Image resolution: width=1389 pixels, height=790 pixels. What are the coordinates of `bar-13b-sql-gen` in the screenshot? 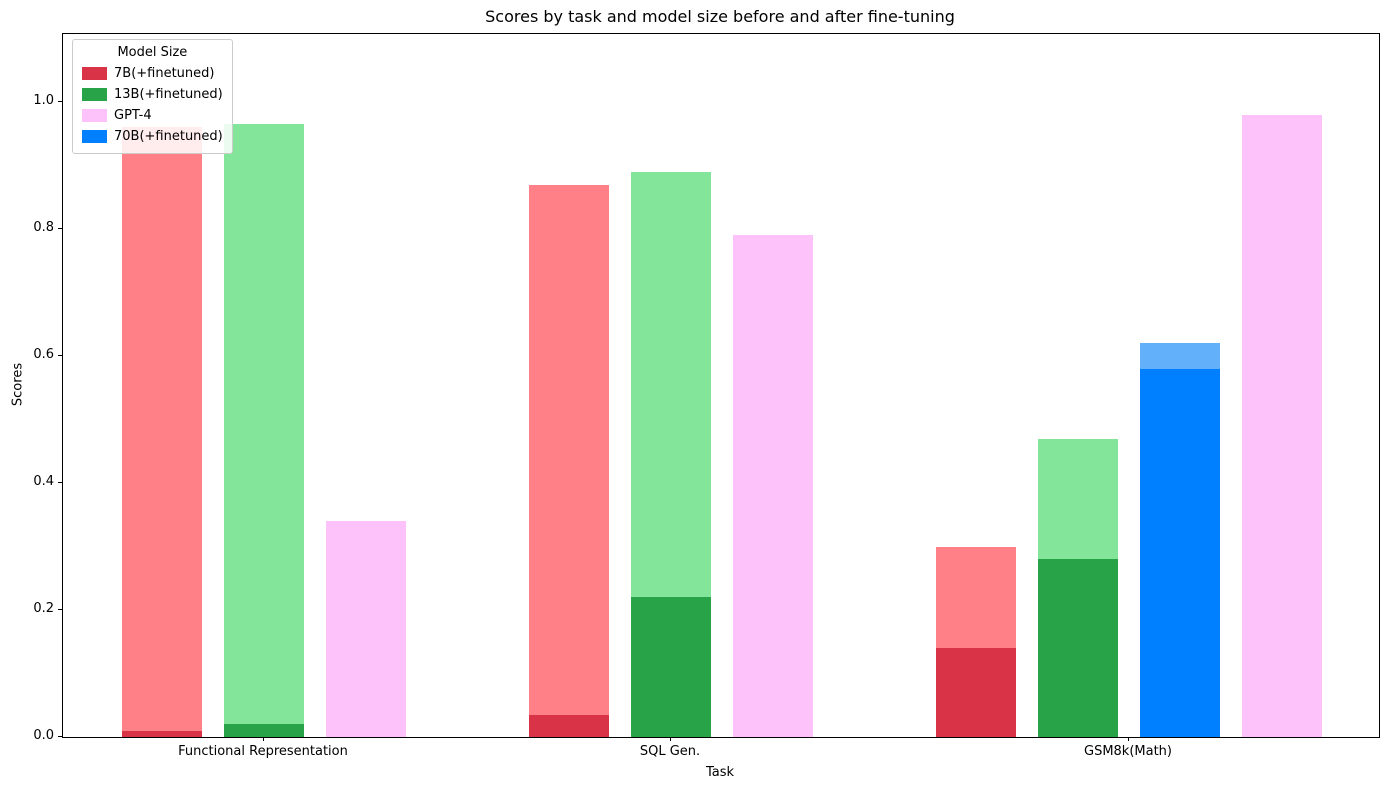 It's located at (671, 454).